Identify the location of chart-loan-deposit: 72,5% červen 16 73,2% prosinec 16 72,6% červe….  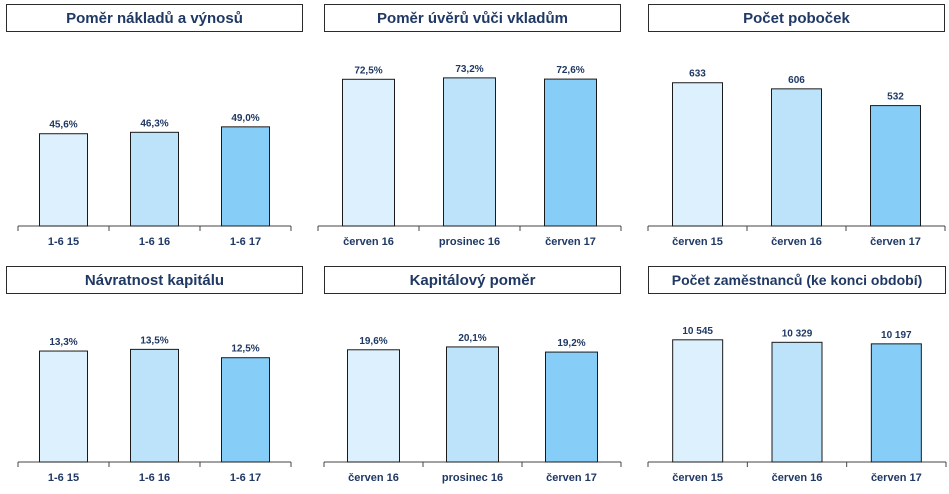
(469, 156).